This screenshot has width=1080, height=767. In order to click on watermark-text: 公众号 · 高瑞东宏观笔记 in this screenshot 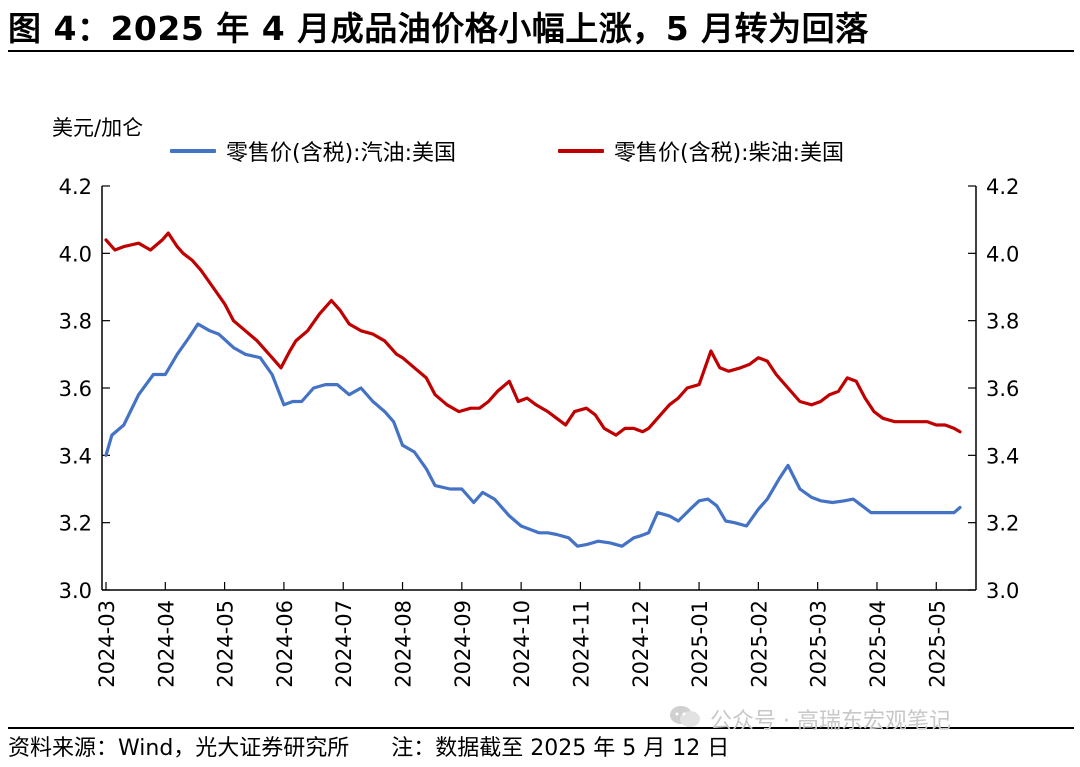, I will do `click(830, 721)`.